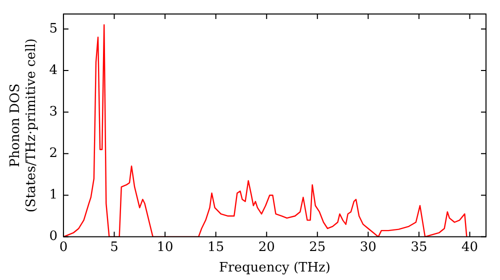 This screenshot has width=500, height=280. What do you see at coordinates (53, 70) in the screenshot?
I see `y-tick-label: 4` at bounding box center [53, 70].